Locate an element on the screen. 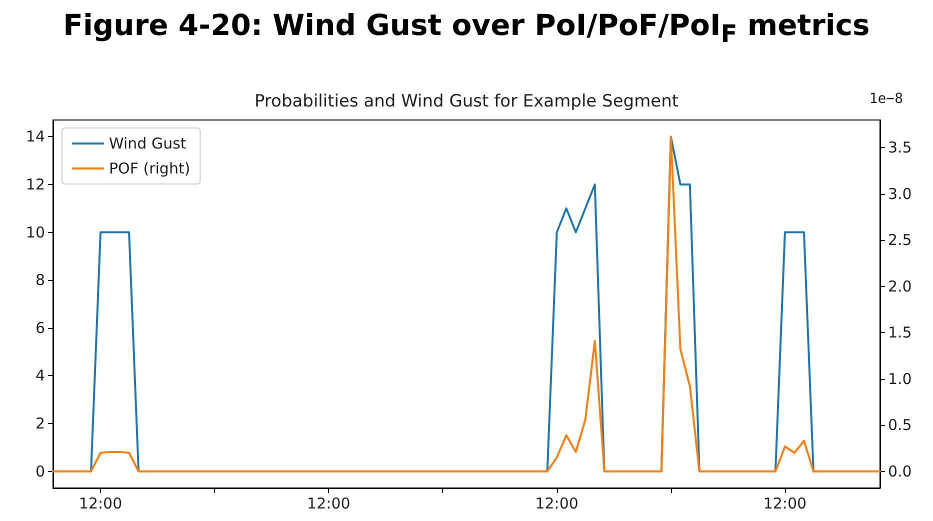 The height and width of the screenshot is (521, 933). y-tick-label: 6 is located at coordinates (40, 327).